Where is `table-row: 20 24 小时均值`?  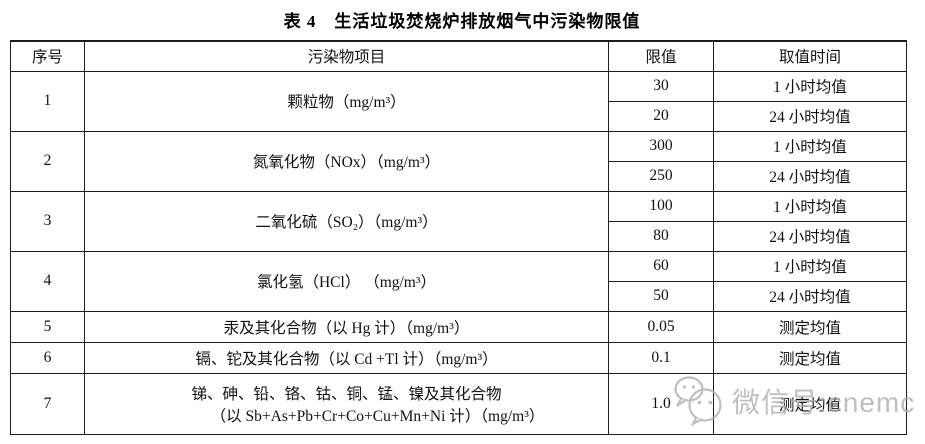
table-row: 20 24 小时均值 is located at coordinates (459, 116).